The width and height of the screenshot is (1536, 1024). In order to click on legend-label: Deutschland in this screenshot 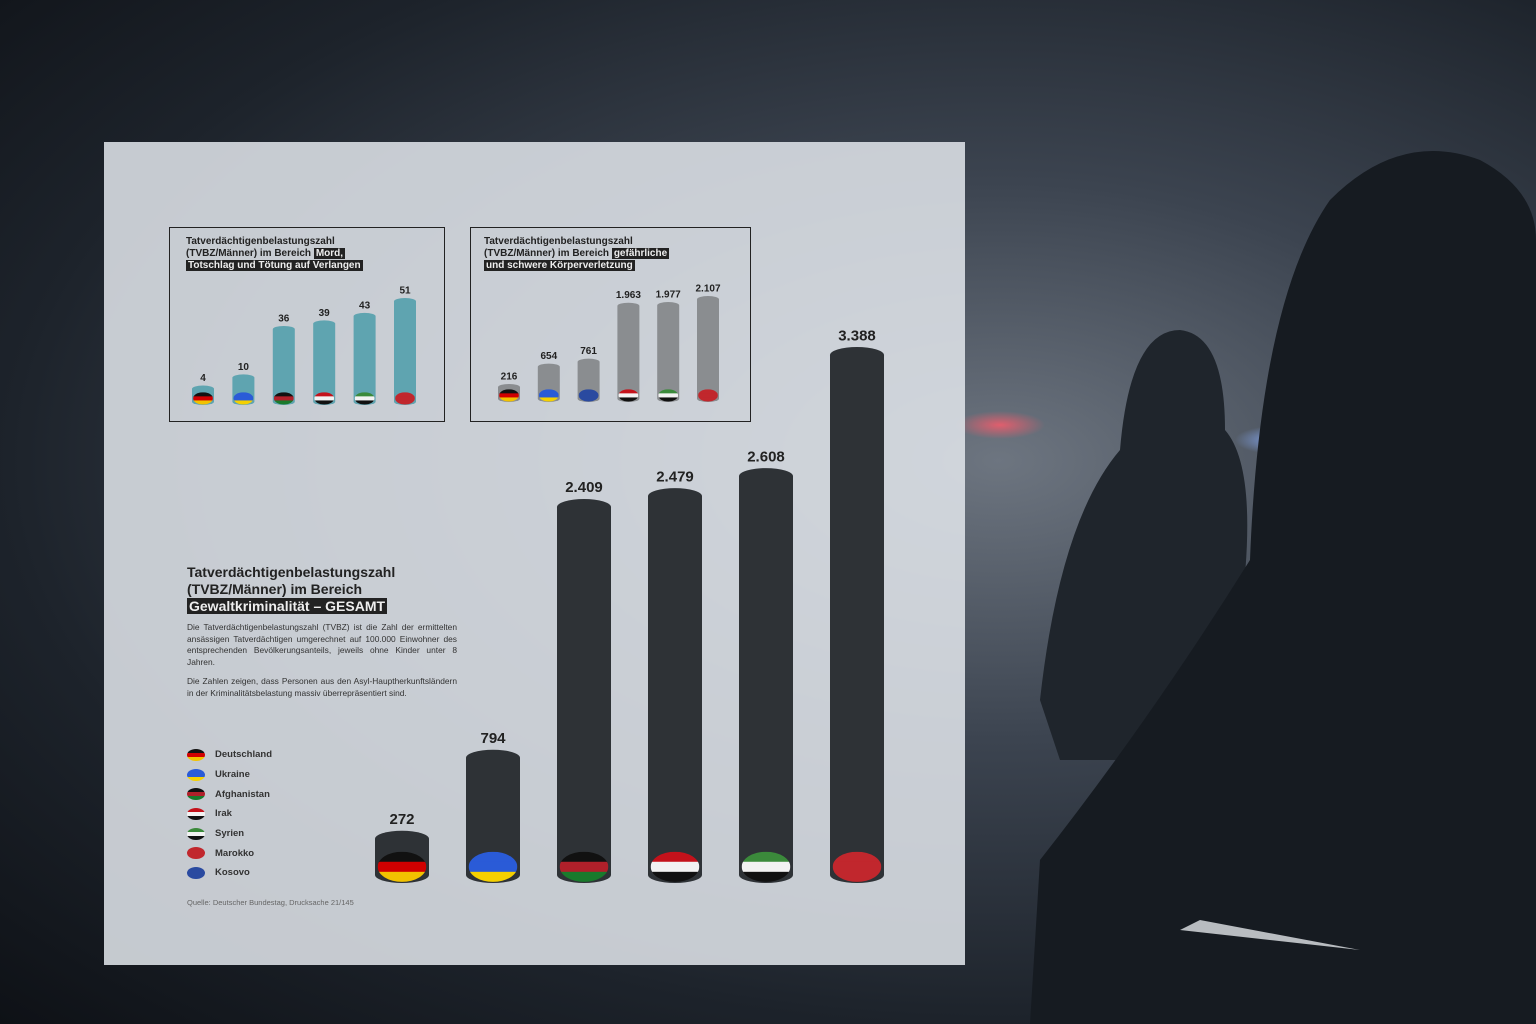, I will do `click(244, 755)`.